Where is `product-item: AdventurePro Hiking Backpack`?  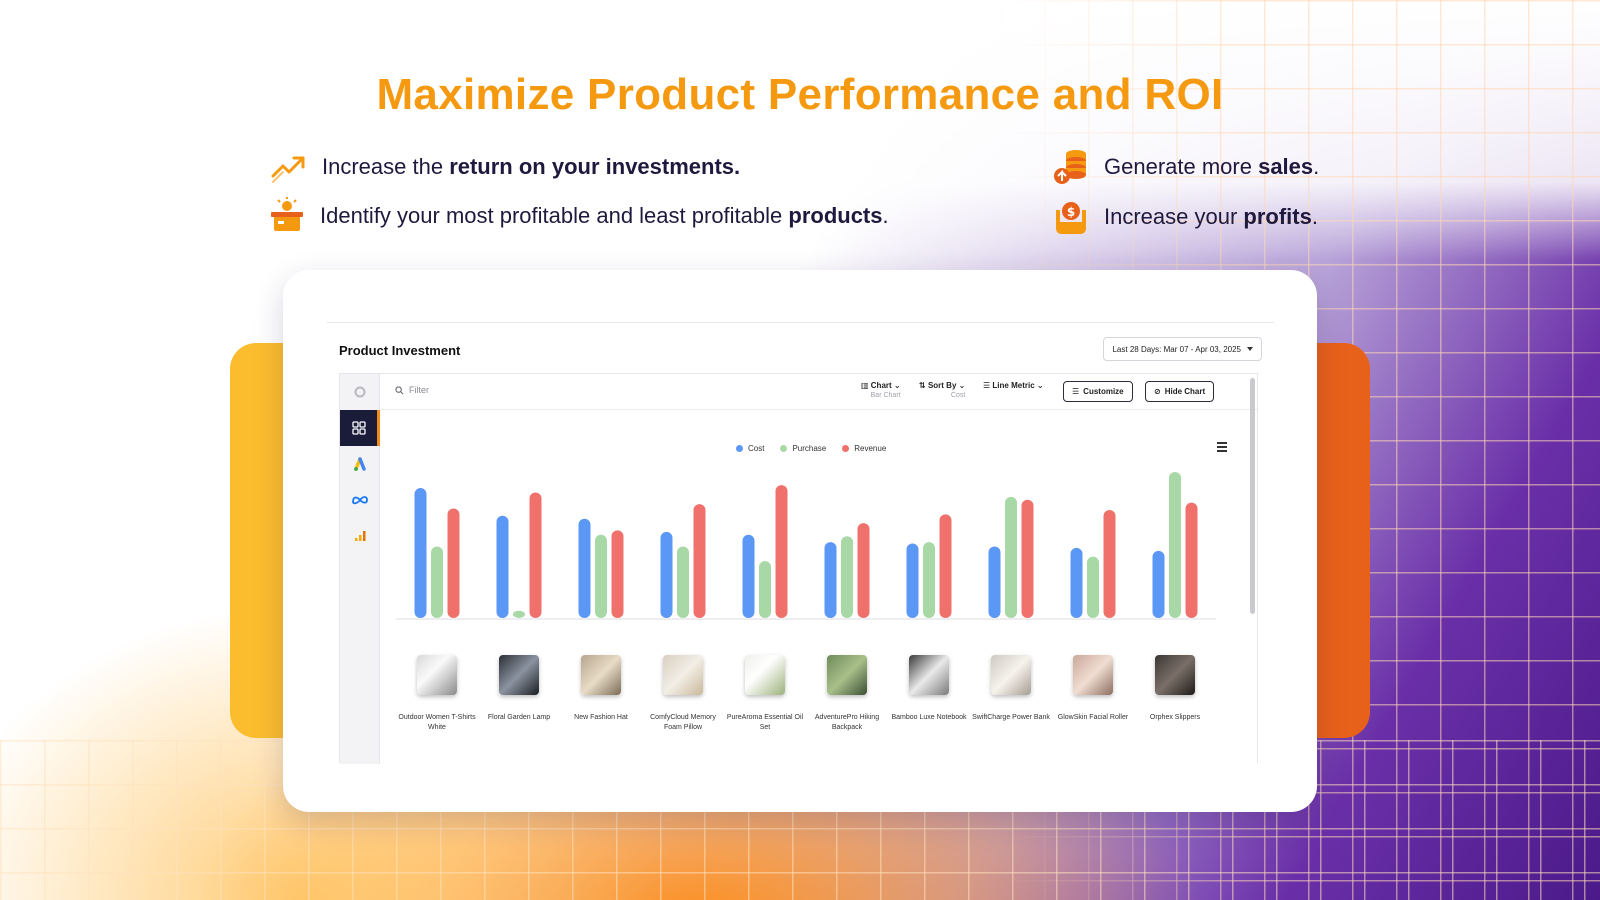
product-item: AdventurePro Hiking Backpack is located at coordinates (847, 694).